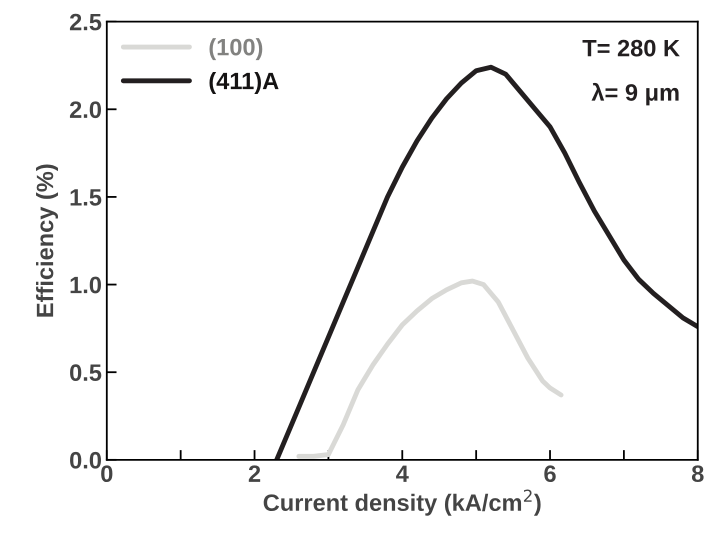 The width and height of the screenshot is (712, 541). Describe the element at coordinates (86, 197) in the screenshot. I see `y-tick-label: 1.5` at that location.